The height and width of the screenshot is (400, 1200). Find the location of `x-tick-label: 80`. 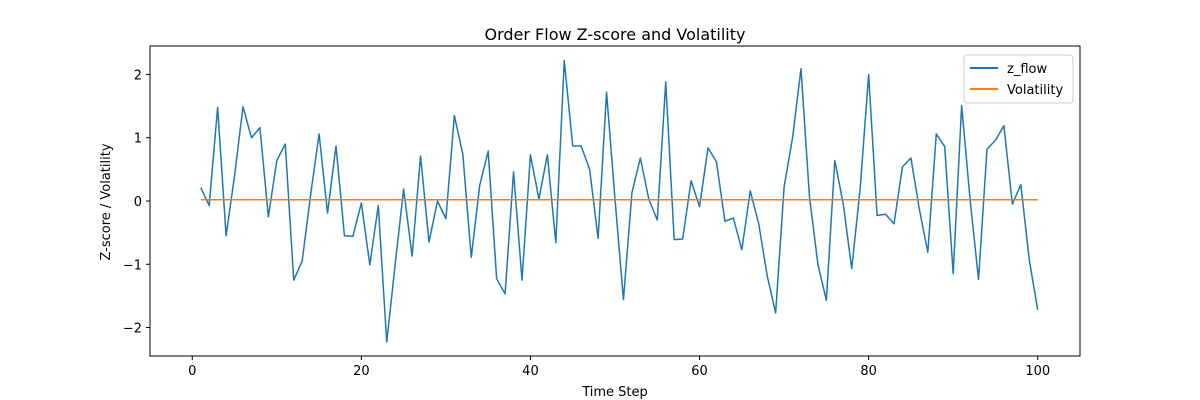

x-tick-label: 80 is located at coordinates (868, 371).